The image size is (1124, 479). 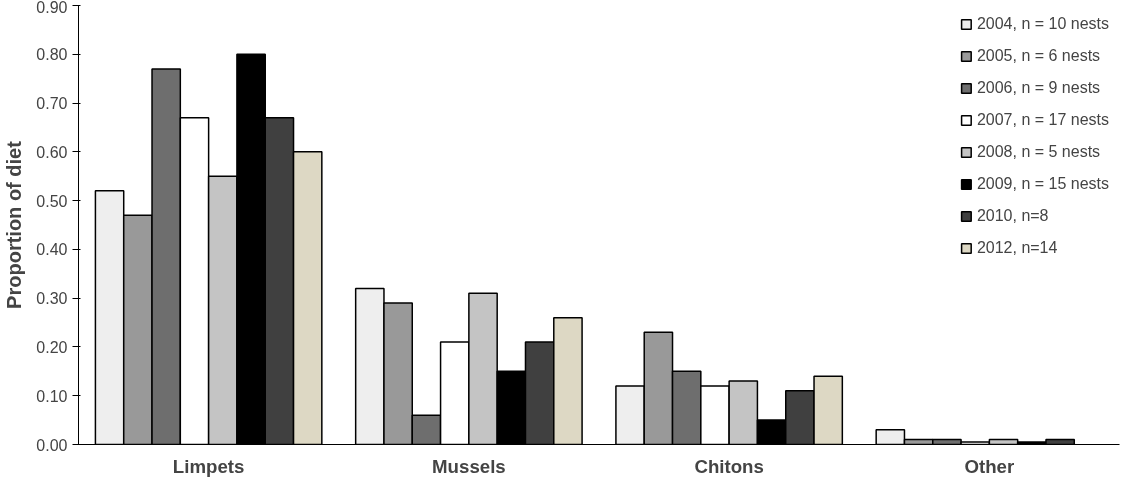 I want to click on x-tick-label: Chitons, so click(x=729, y=466).